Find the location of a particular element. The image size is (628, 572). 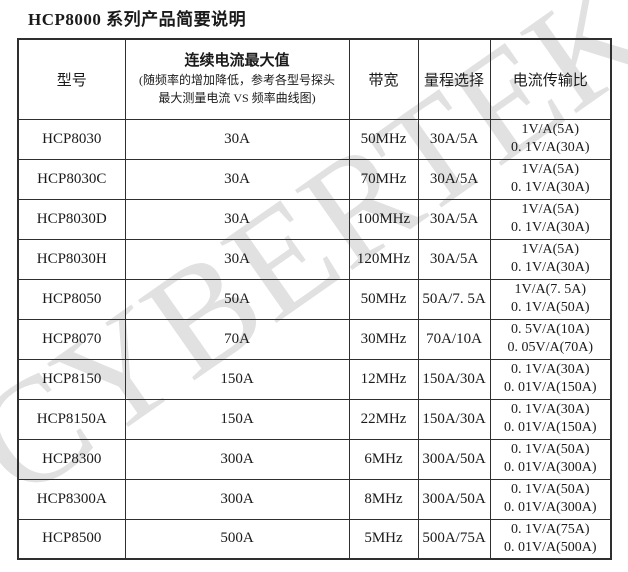

model-cell: HCP8030D is located at coordinates (71, 219).